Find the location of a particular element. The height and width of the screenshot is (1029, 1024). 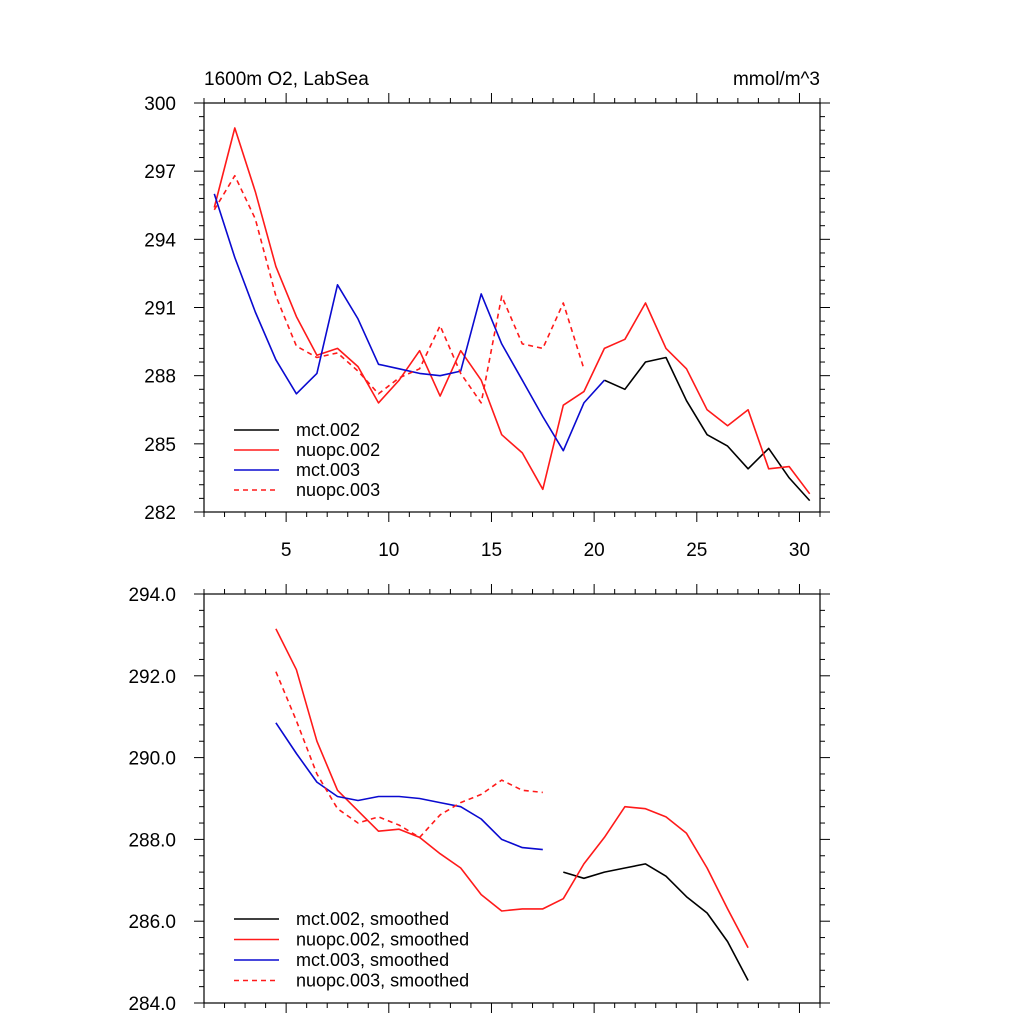

legend-label: nuopc.003, smoothed is located at coordinates (382, 981).